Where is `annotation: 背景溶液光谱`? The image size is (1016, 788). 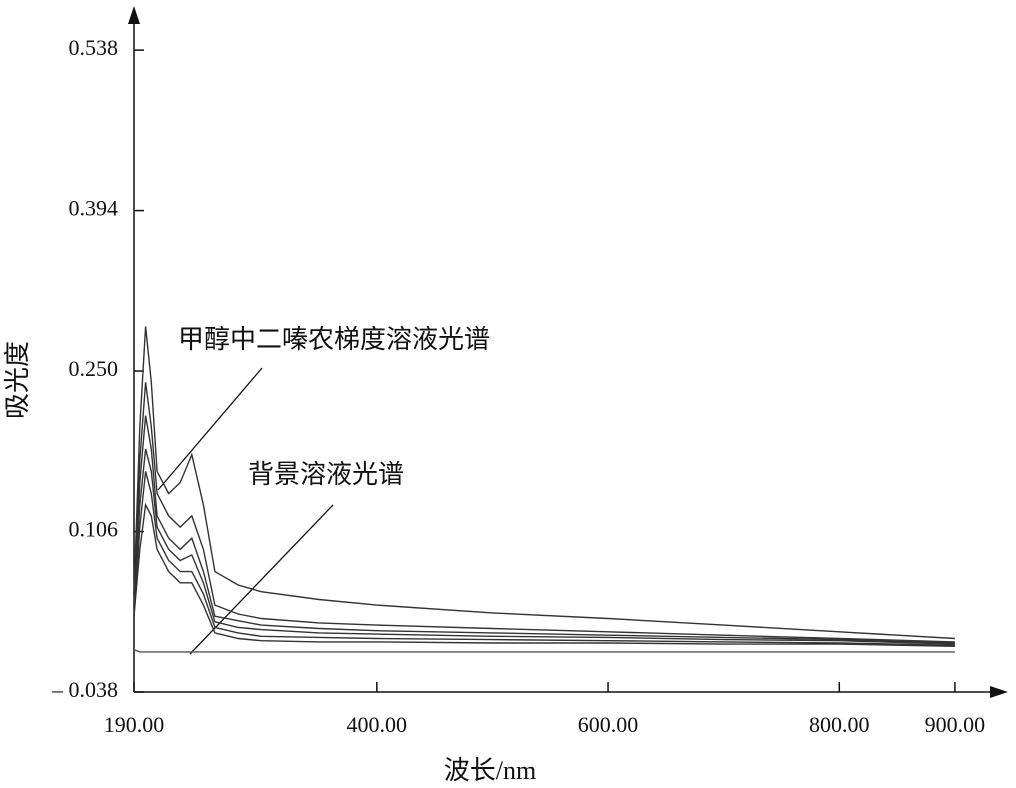
annotation: 背景溶液光谱 is located at coordinates (326, 474).